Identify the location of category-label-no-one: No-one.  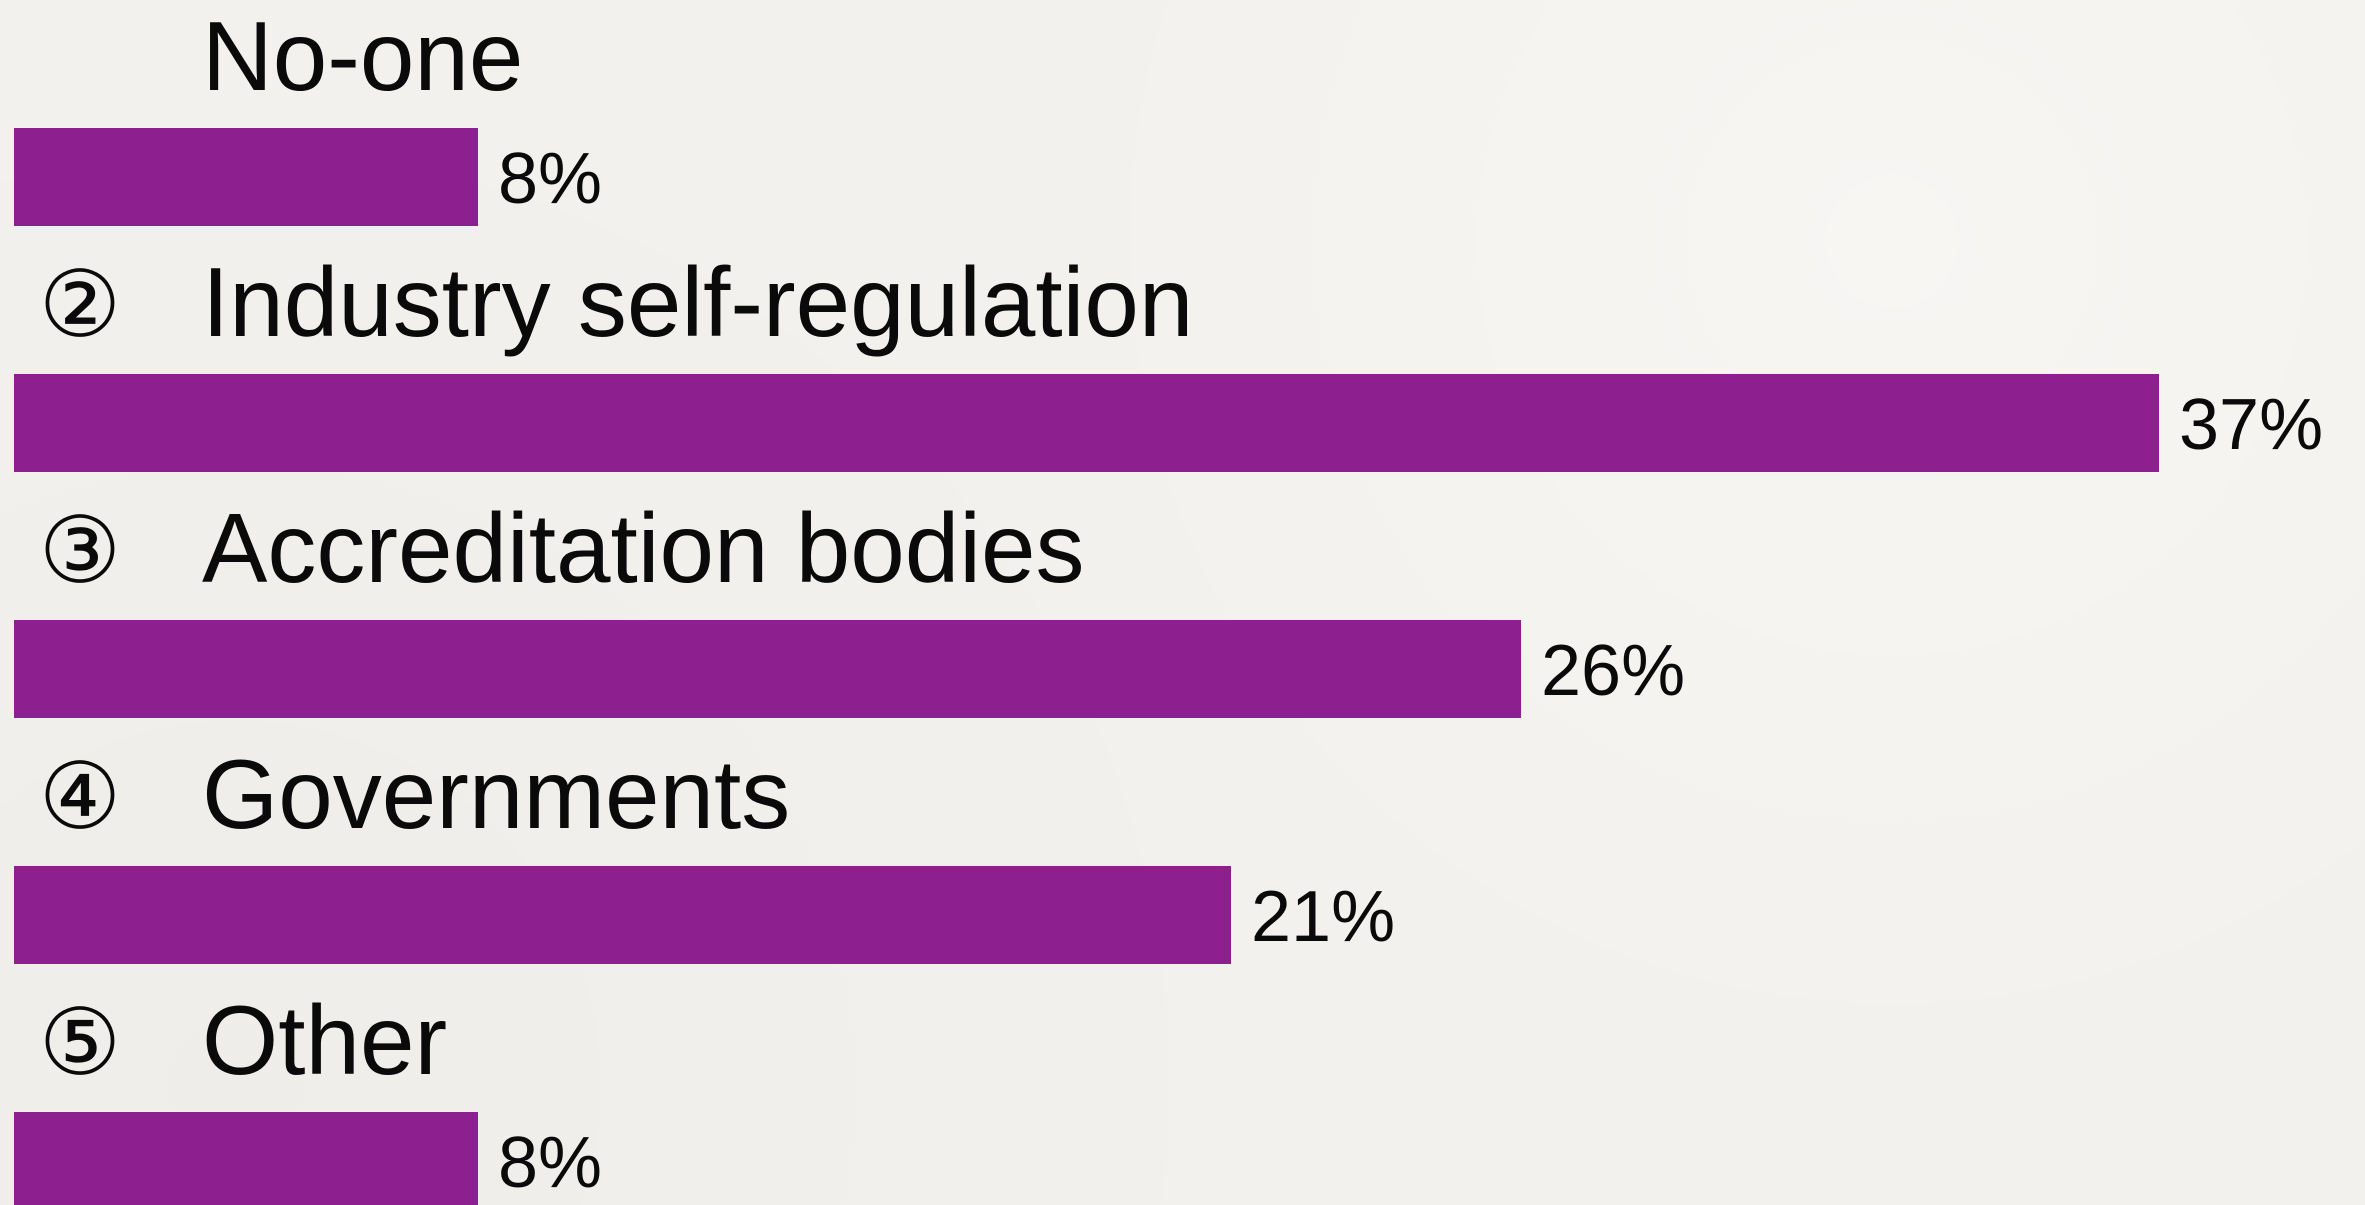
(362, 56).